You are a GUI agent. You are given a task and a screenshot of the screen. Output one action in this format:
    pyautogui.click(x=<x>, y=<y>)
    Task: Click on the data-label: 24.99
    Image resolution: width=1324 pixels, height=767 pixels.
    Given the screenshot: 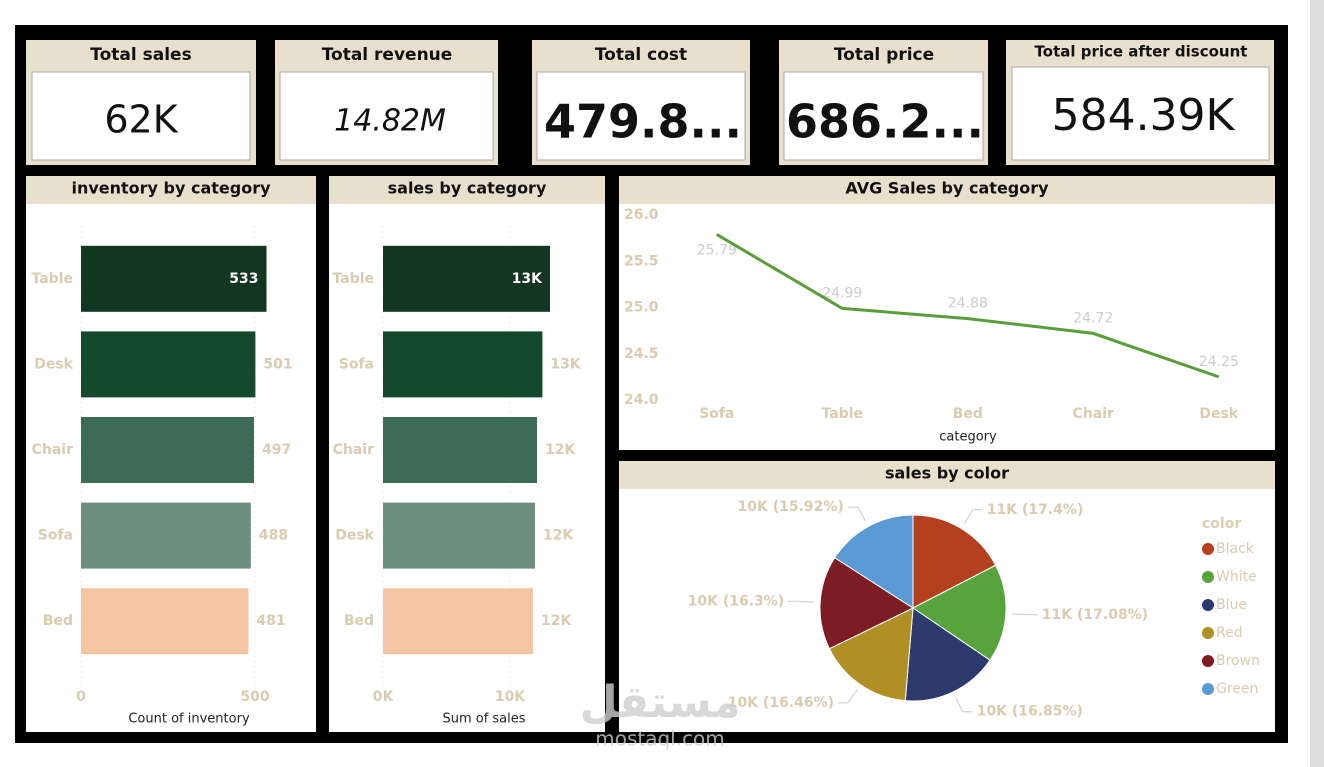 What is the action you would take?
    pyautogui.click(x=842, y=293)
    